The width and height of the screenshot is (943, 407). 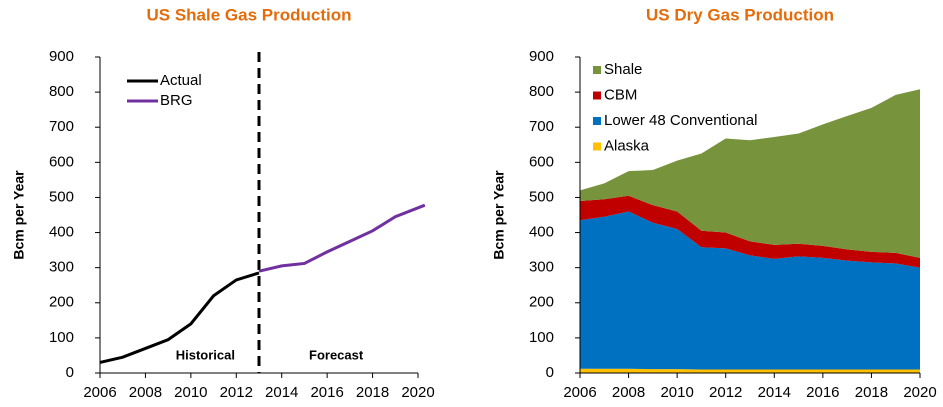 What do you see at coordinates (205, 354) in the screenshot?
I see `annotation: Historical` at bounding box center [205, 354].